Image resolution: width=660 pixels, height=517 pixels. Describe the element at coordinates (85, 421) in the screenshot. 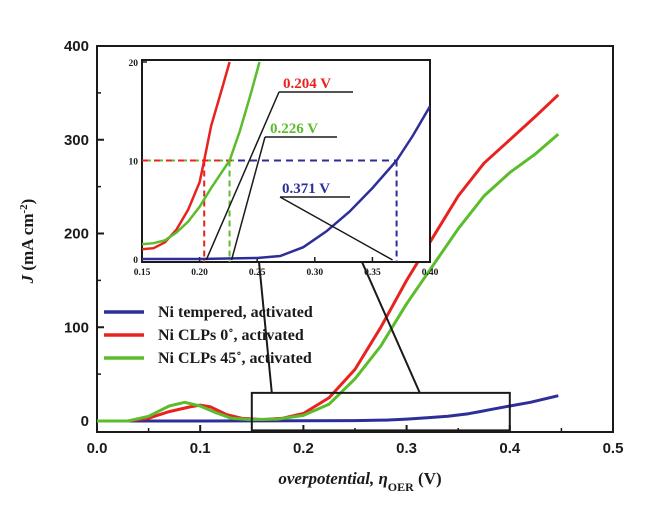

I see `y-tick-label: 0` at that location.